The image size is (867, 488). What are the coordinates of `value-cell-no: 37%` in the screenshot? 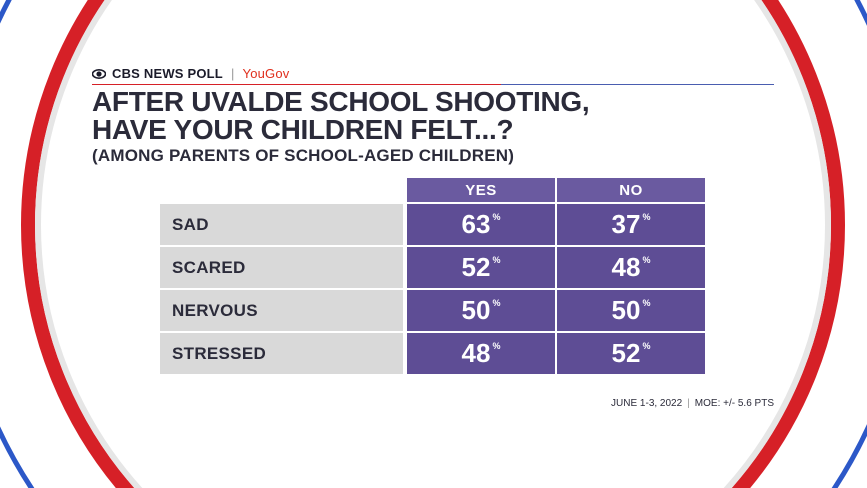 It's located at (631, 224).